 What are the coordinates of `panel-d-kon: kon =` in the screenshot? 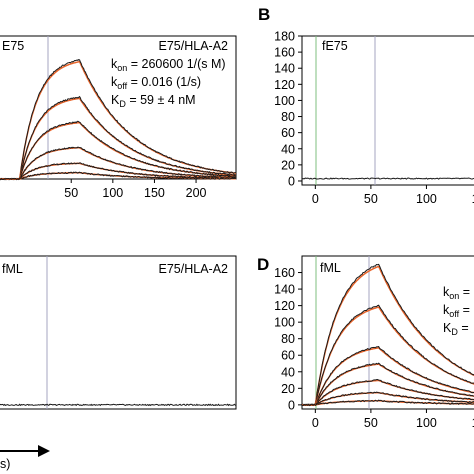 It's located at (456, 293).